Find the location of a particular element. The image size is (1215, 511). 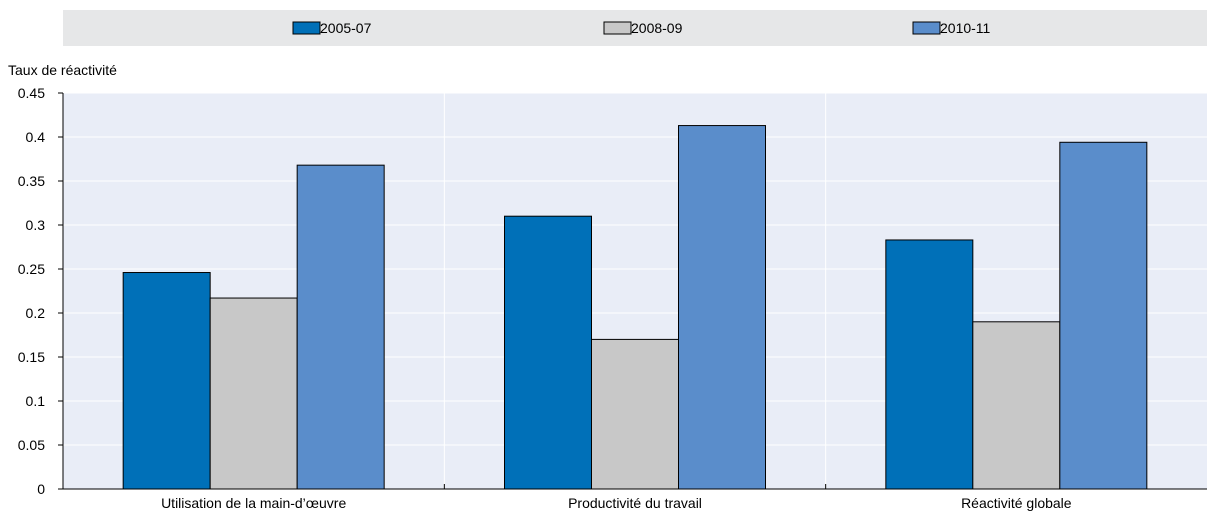

legend: 2005-07 2008-09 2010-11 is located at coordinates (641, 28).